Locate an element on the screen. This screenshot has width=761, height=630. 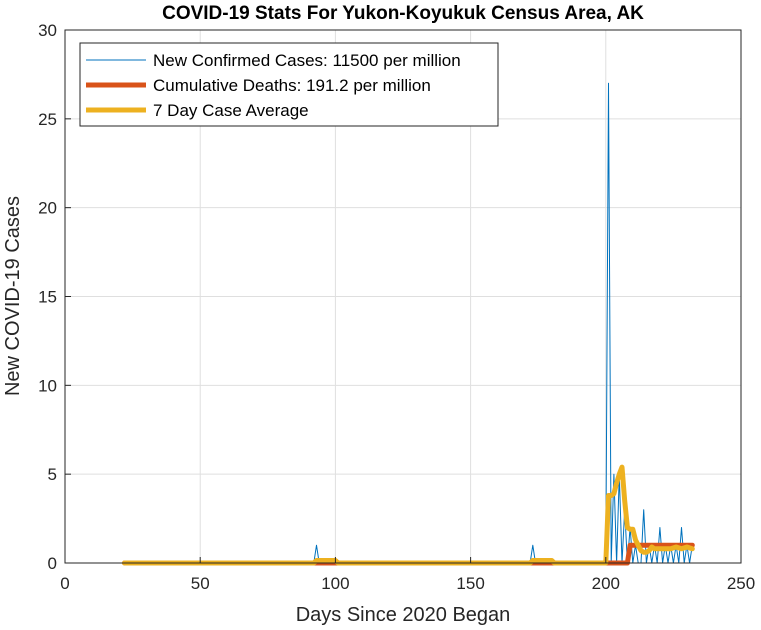
y-tick-label: 10 is located at coordinates (47, 385).